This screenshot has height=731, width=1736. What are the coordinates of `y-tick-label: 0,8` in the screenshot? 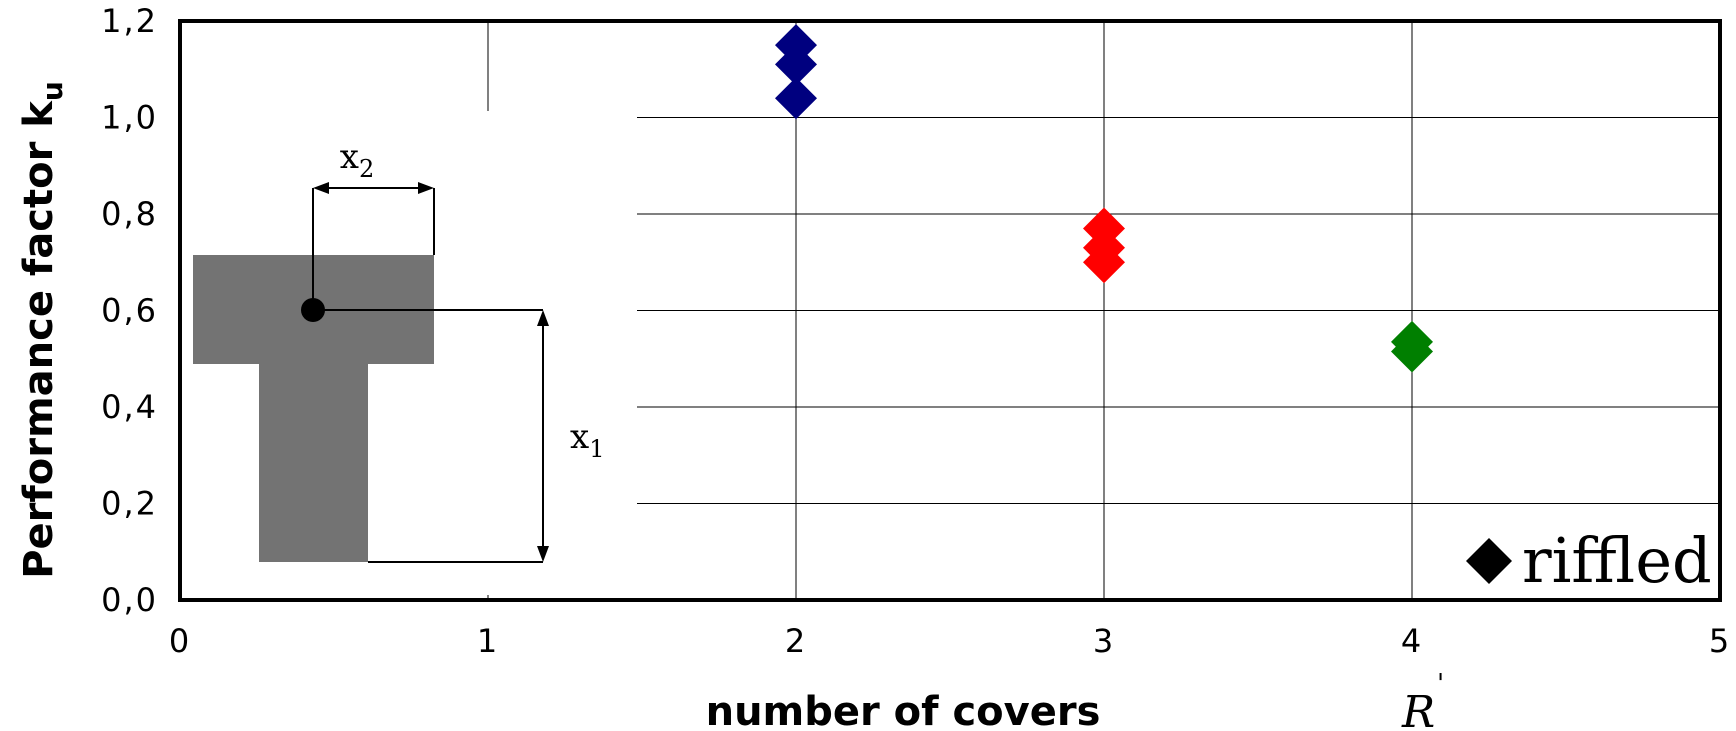 It's located at (129, 214).